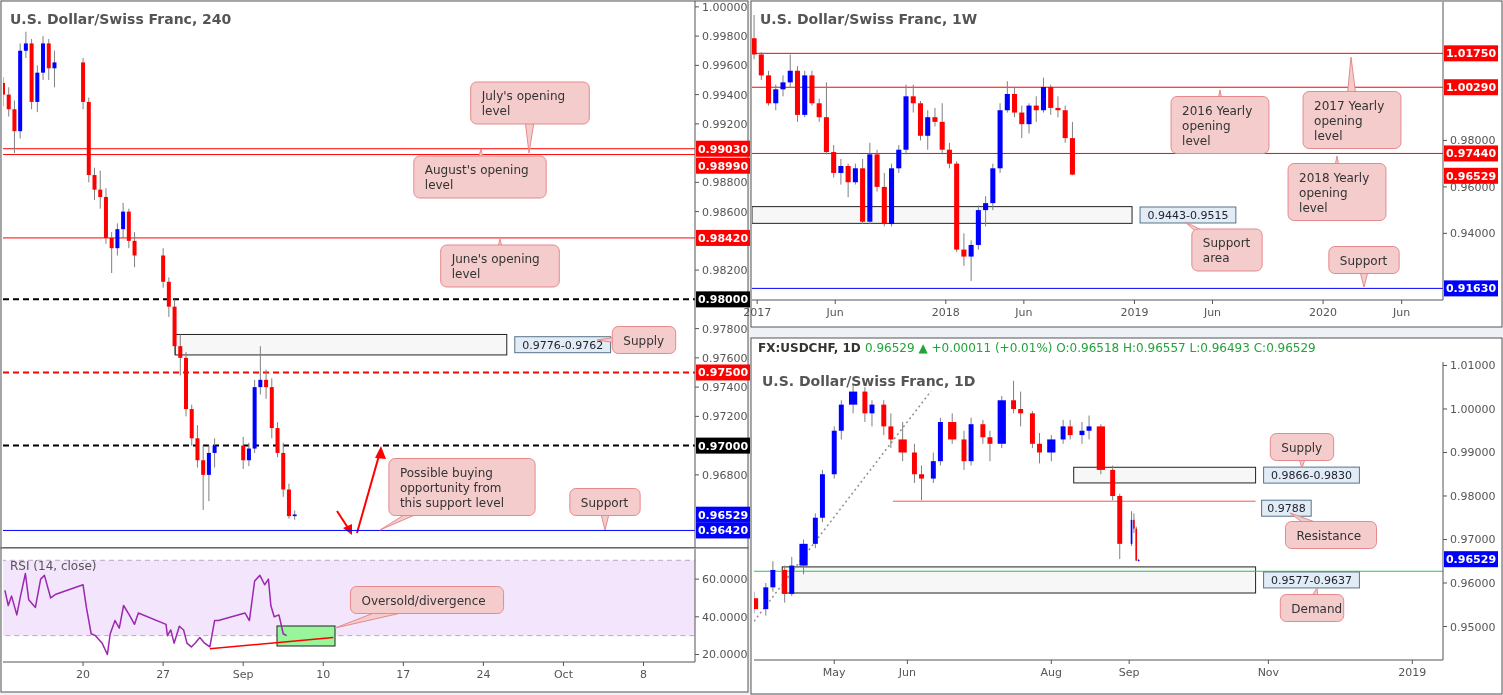 Image resolution: width=1503 pixels, height=695 pixels. I want to click on y-tick-label: 0.97400, so click(725, 388).